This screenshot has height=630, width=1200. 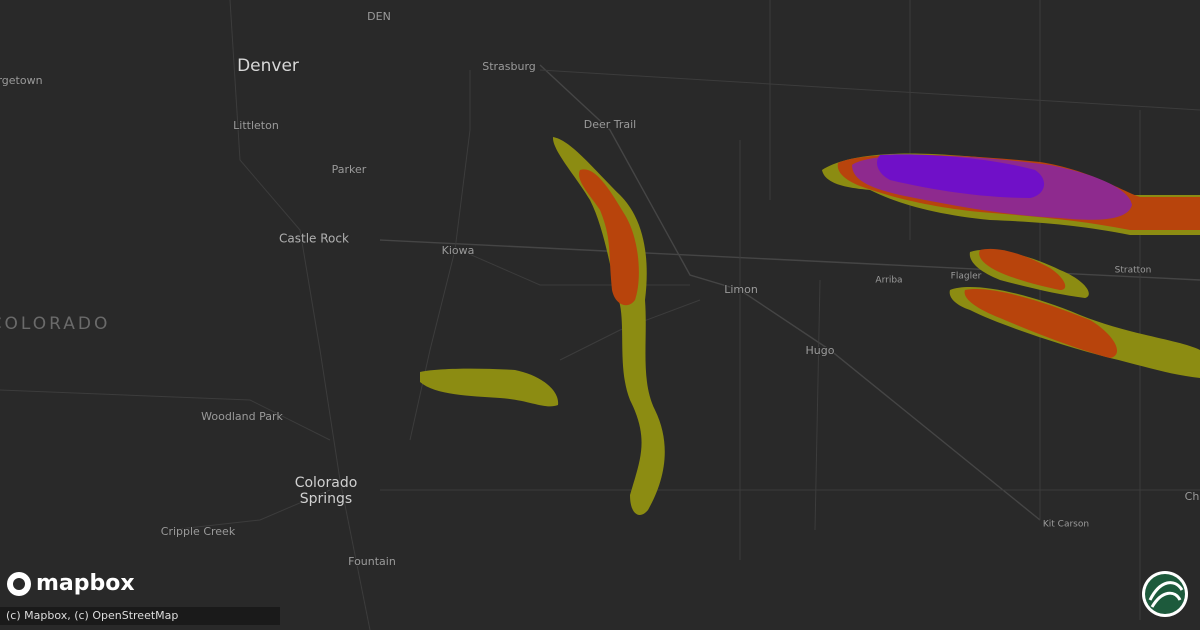 What do you see at coordinates (820, 350) in the screenshot?
I see `place-label: Hugo` at bounding box center [820, 350].